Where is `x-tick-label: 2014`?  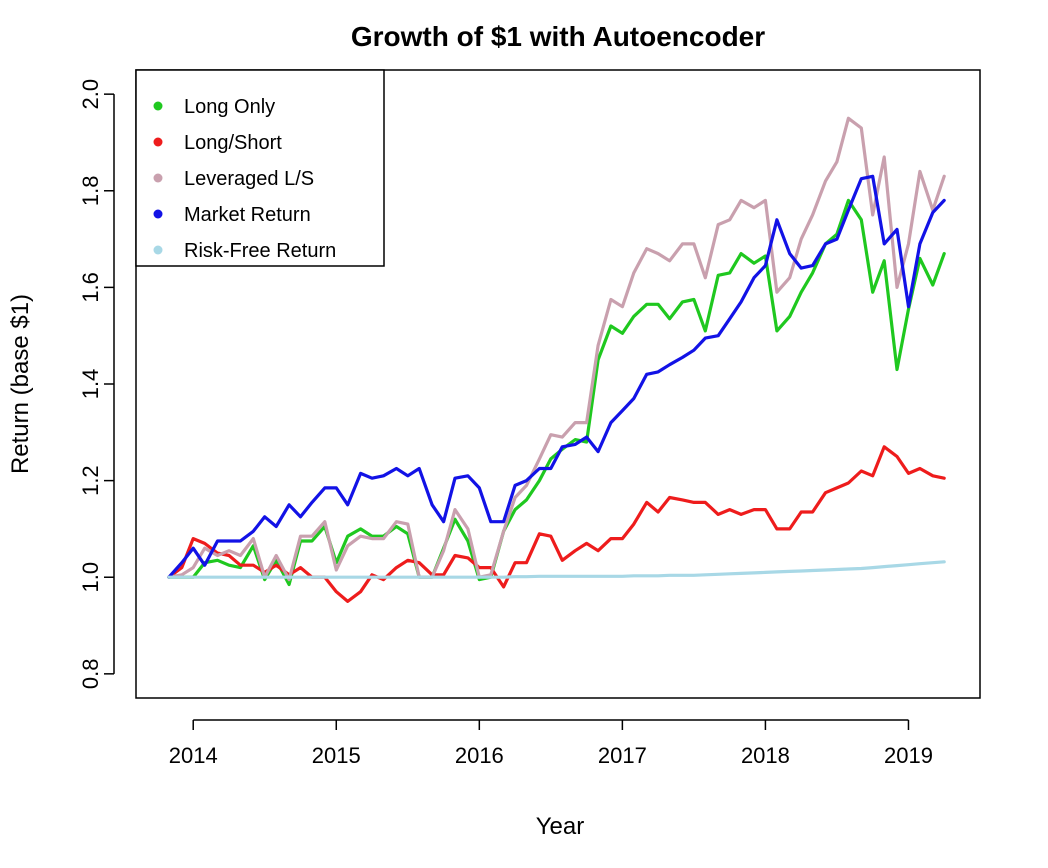 x-tick-label: 2014 is located at coordinates (193, 755).